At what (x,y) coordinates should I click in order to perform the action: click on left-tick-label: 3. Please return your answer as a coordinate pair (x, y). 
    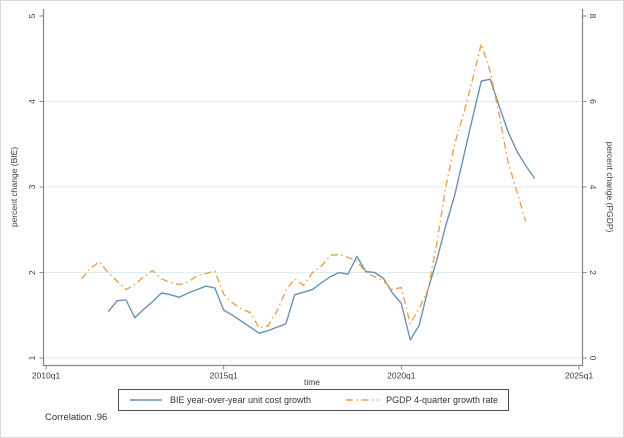
    Looking at the image, I should click on (32, 186).